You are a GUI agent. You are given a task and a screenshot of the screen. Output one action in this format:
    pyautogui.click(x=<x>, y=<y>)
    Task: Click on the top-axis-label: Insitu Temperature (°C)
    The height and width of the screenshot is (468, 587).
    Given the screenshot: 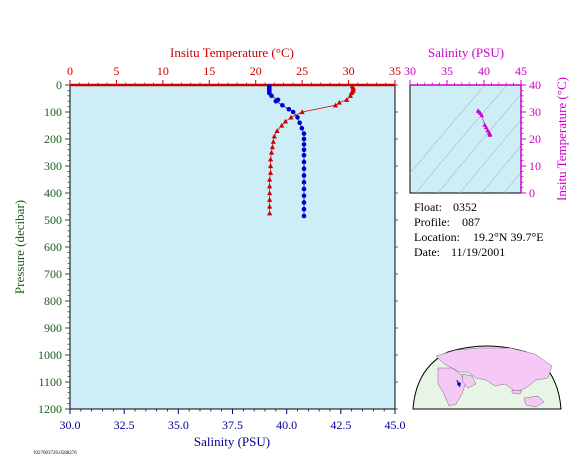 What is the action you would take?
    pyautogui.click(x=232, y=52)
    